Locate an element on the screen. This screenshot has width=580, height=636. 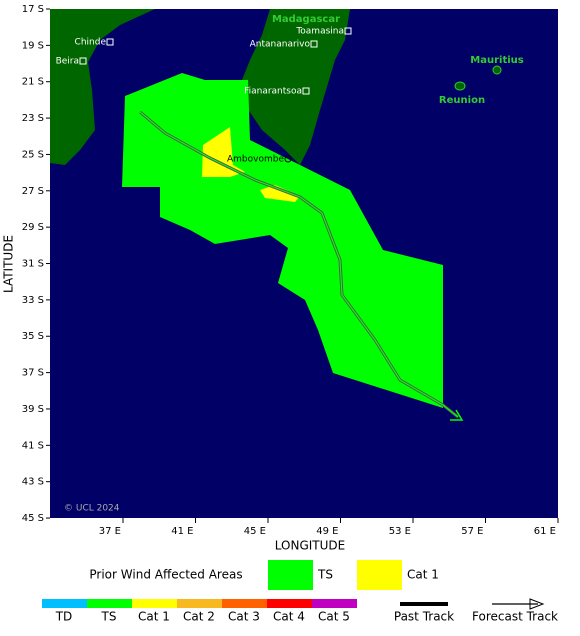
place-label: Mauritius is located at coordinates (497, 60).